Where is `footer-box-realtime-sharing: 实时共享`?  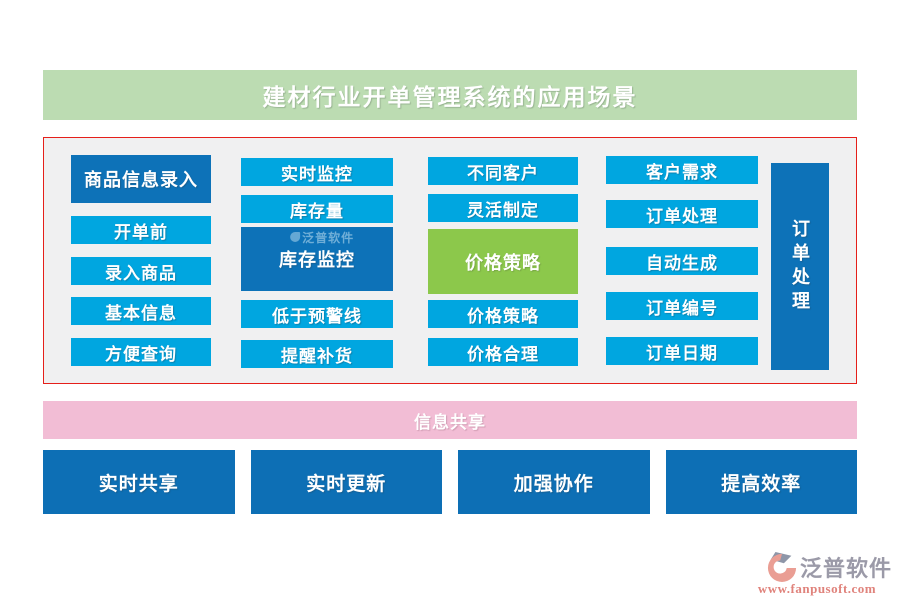 footer-box-realtime-sharing: 实时共享 is located at coordinates (139, 482).